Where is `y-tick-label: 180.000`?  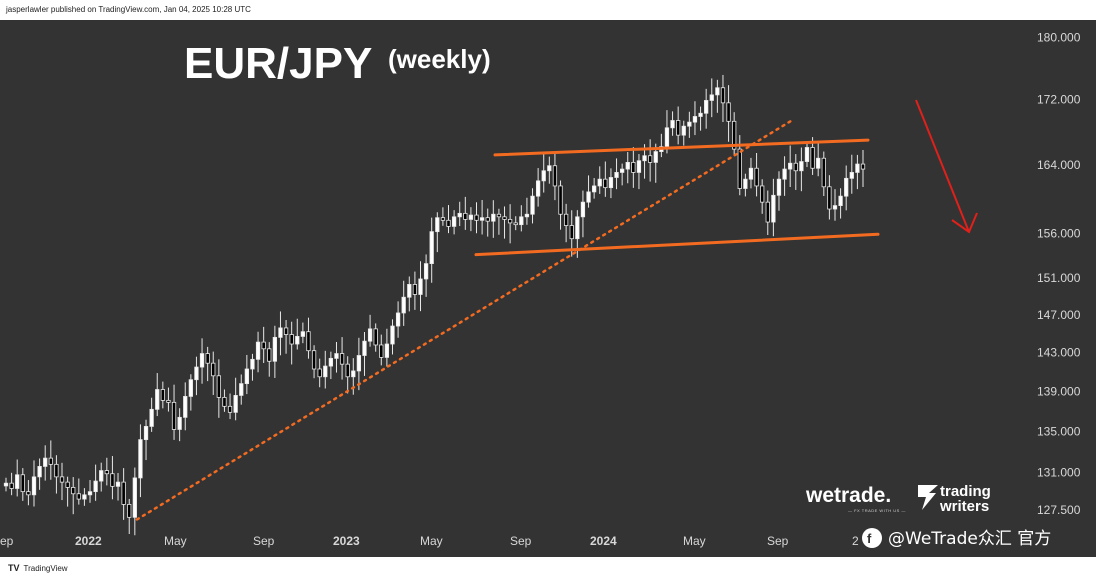
y-tick-label: 180.000 is located at coordinates (1059, 37).